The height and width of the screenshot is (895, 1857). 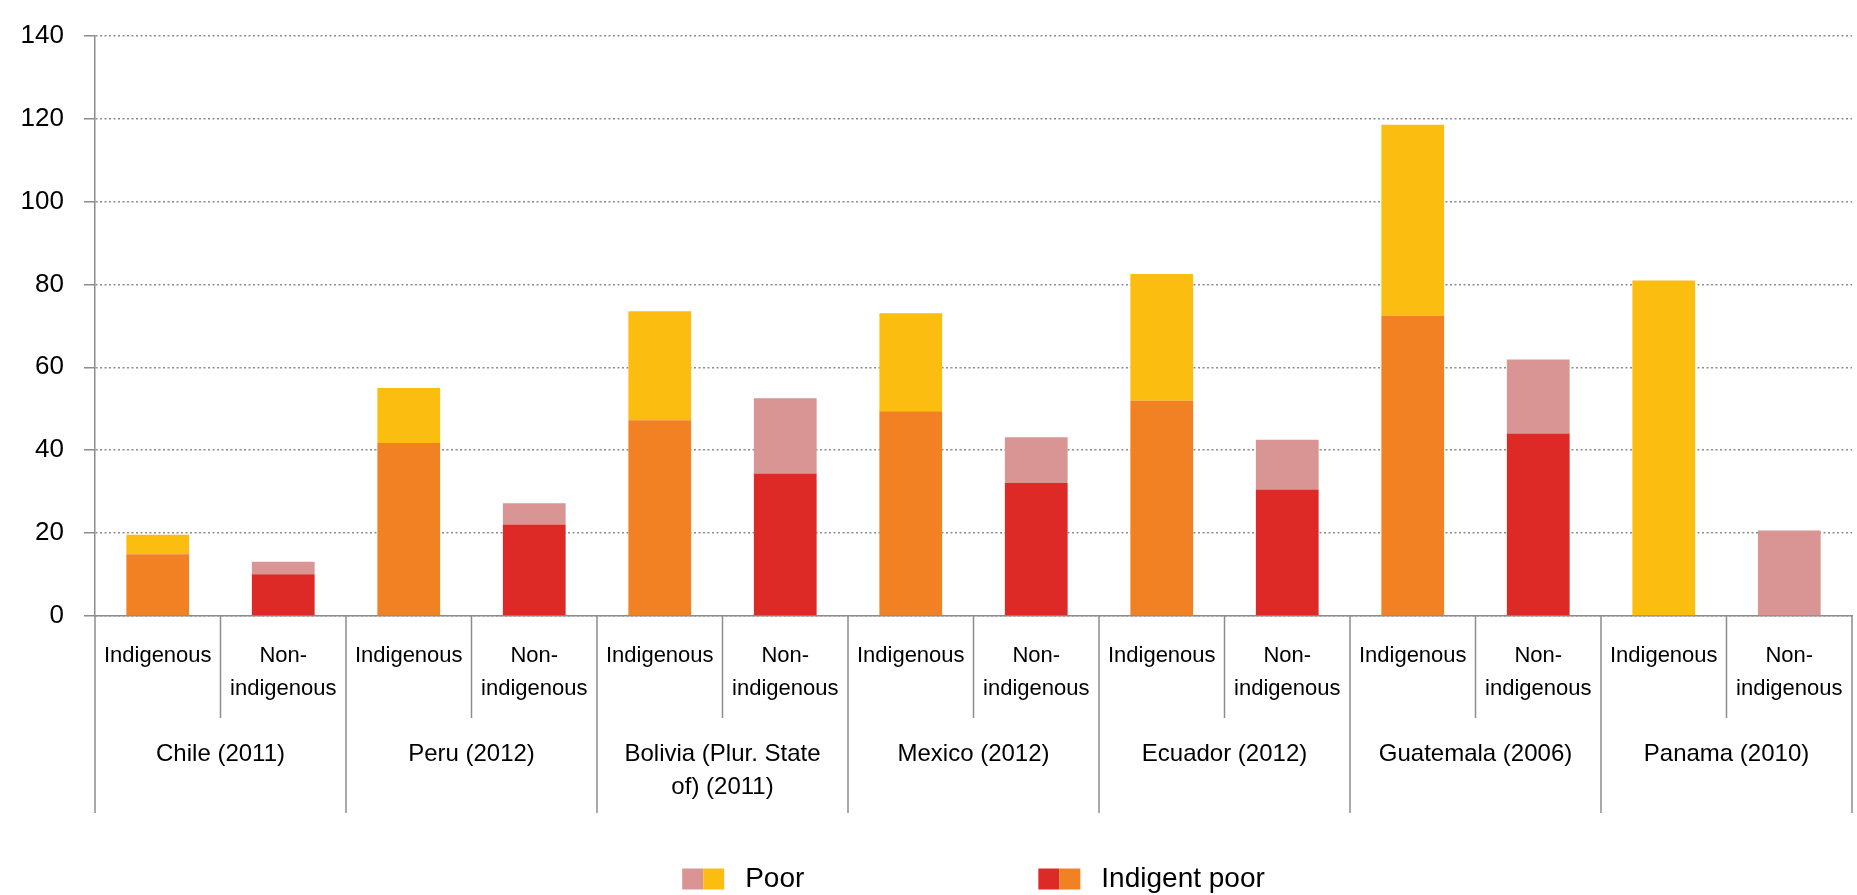 I want to click on text: Guatemala (2006), so click(x=1475, y=752).